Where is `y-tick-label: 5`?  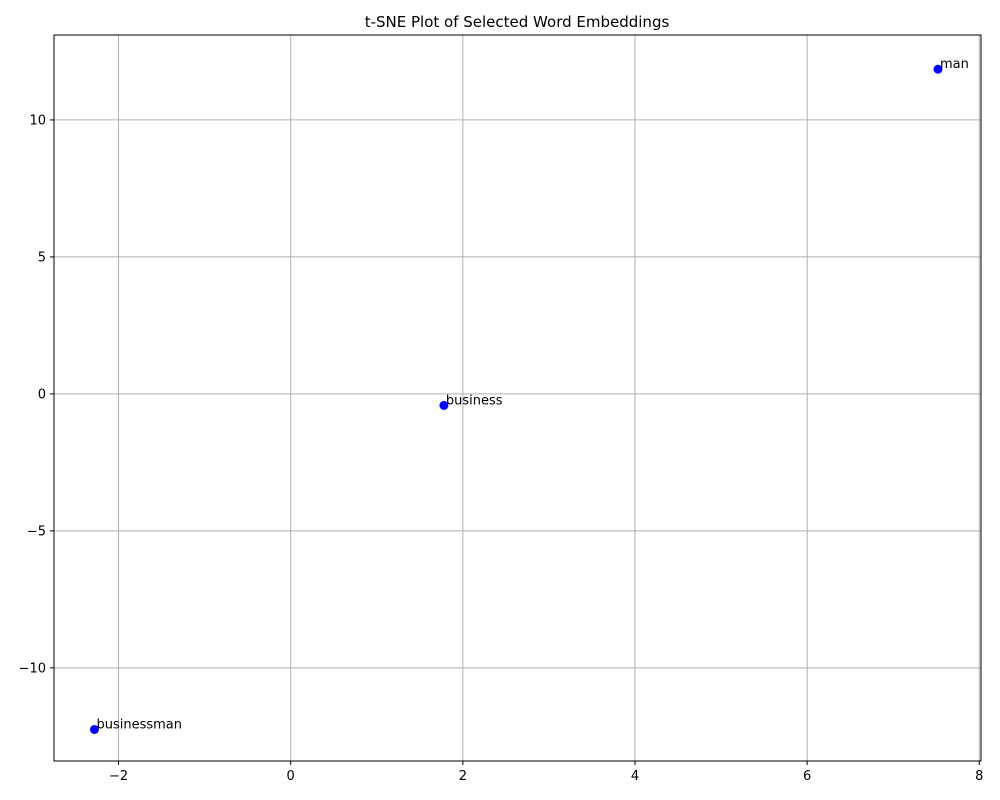
y-tick-label: 5 is located at coordinates (42, 257).